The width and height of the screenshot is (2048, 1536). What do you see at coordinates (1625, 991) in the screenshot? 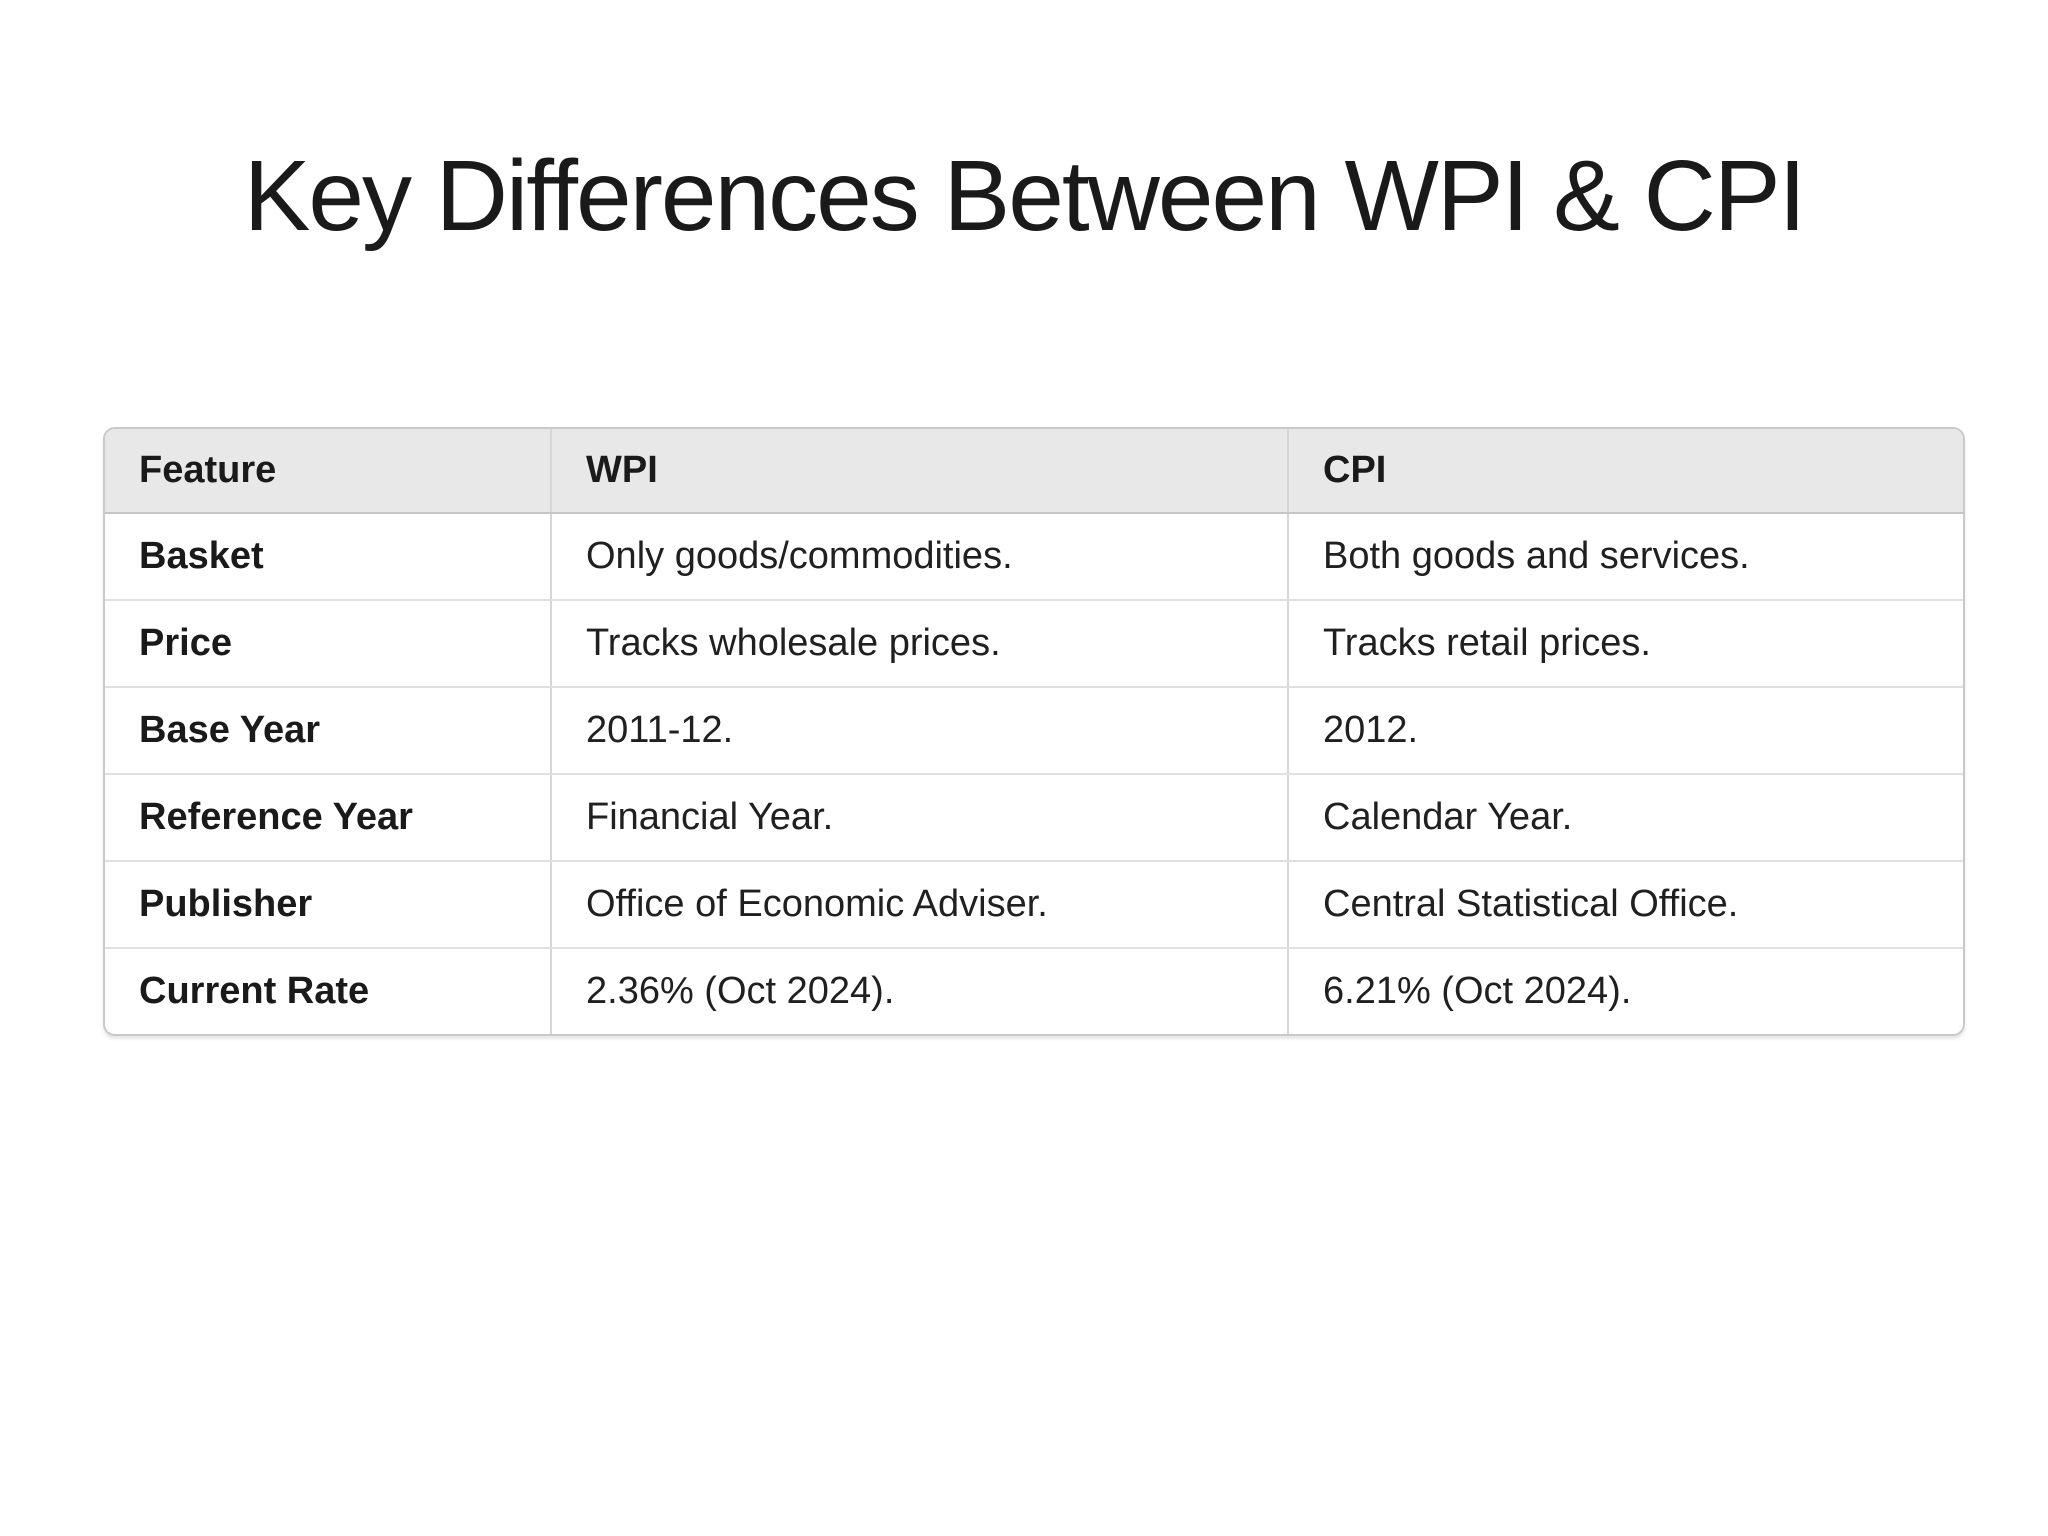
I see `cpi-value: 6.21% (Oct 2024).` at bounding box center [1625, 991].